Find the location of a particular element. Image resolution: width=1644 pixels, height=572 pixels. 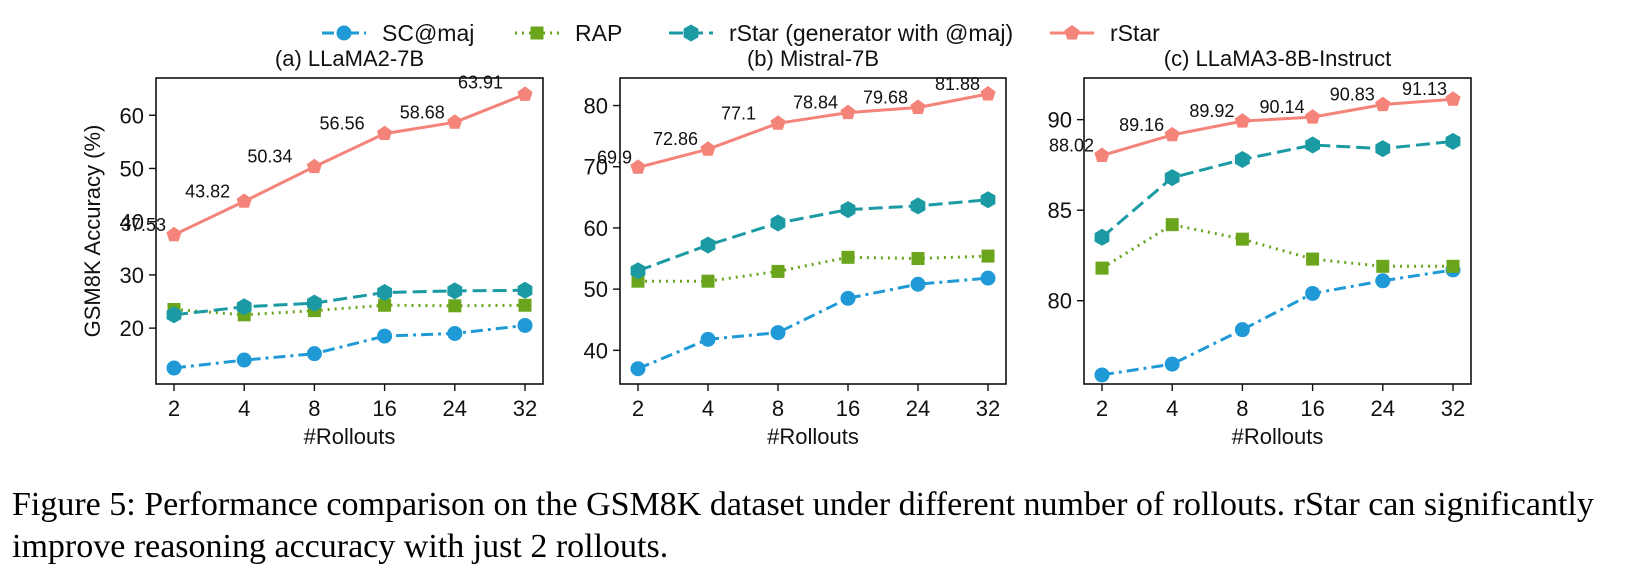

series-rstar: 37.53 43.82 50.34 56.56 58.68 63.91 is located at coordinates (327, 157).